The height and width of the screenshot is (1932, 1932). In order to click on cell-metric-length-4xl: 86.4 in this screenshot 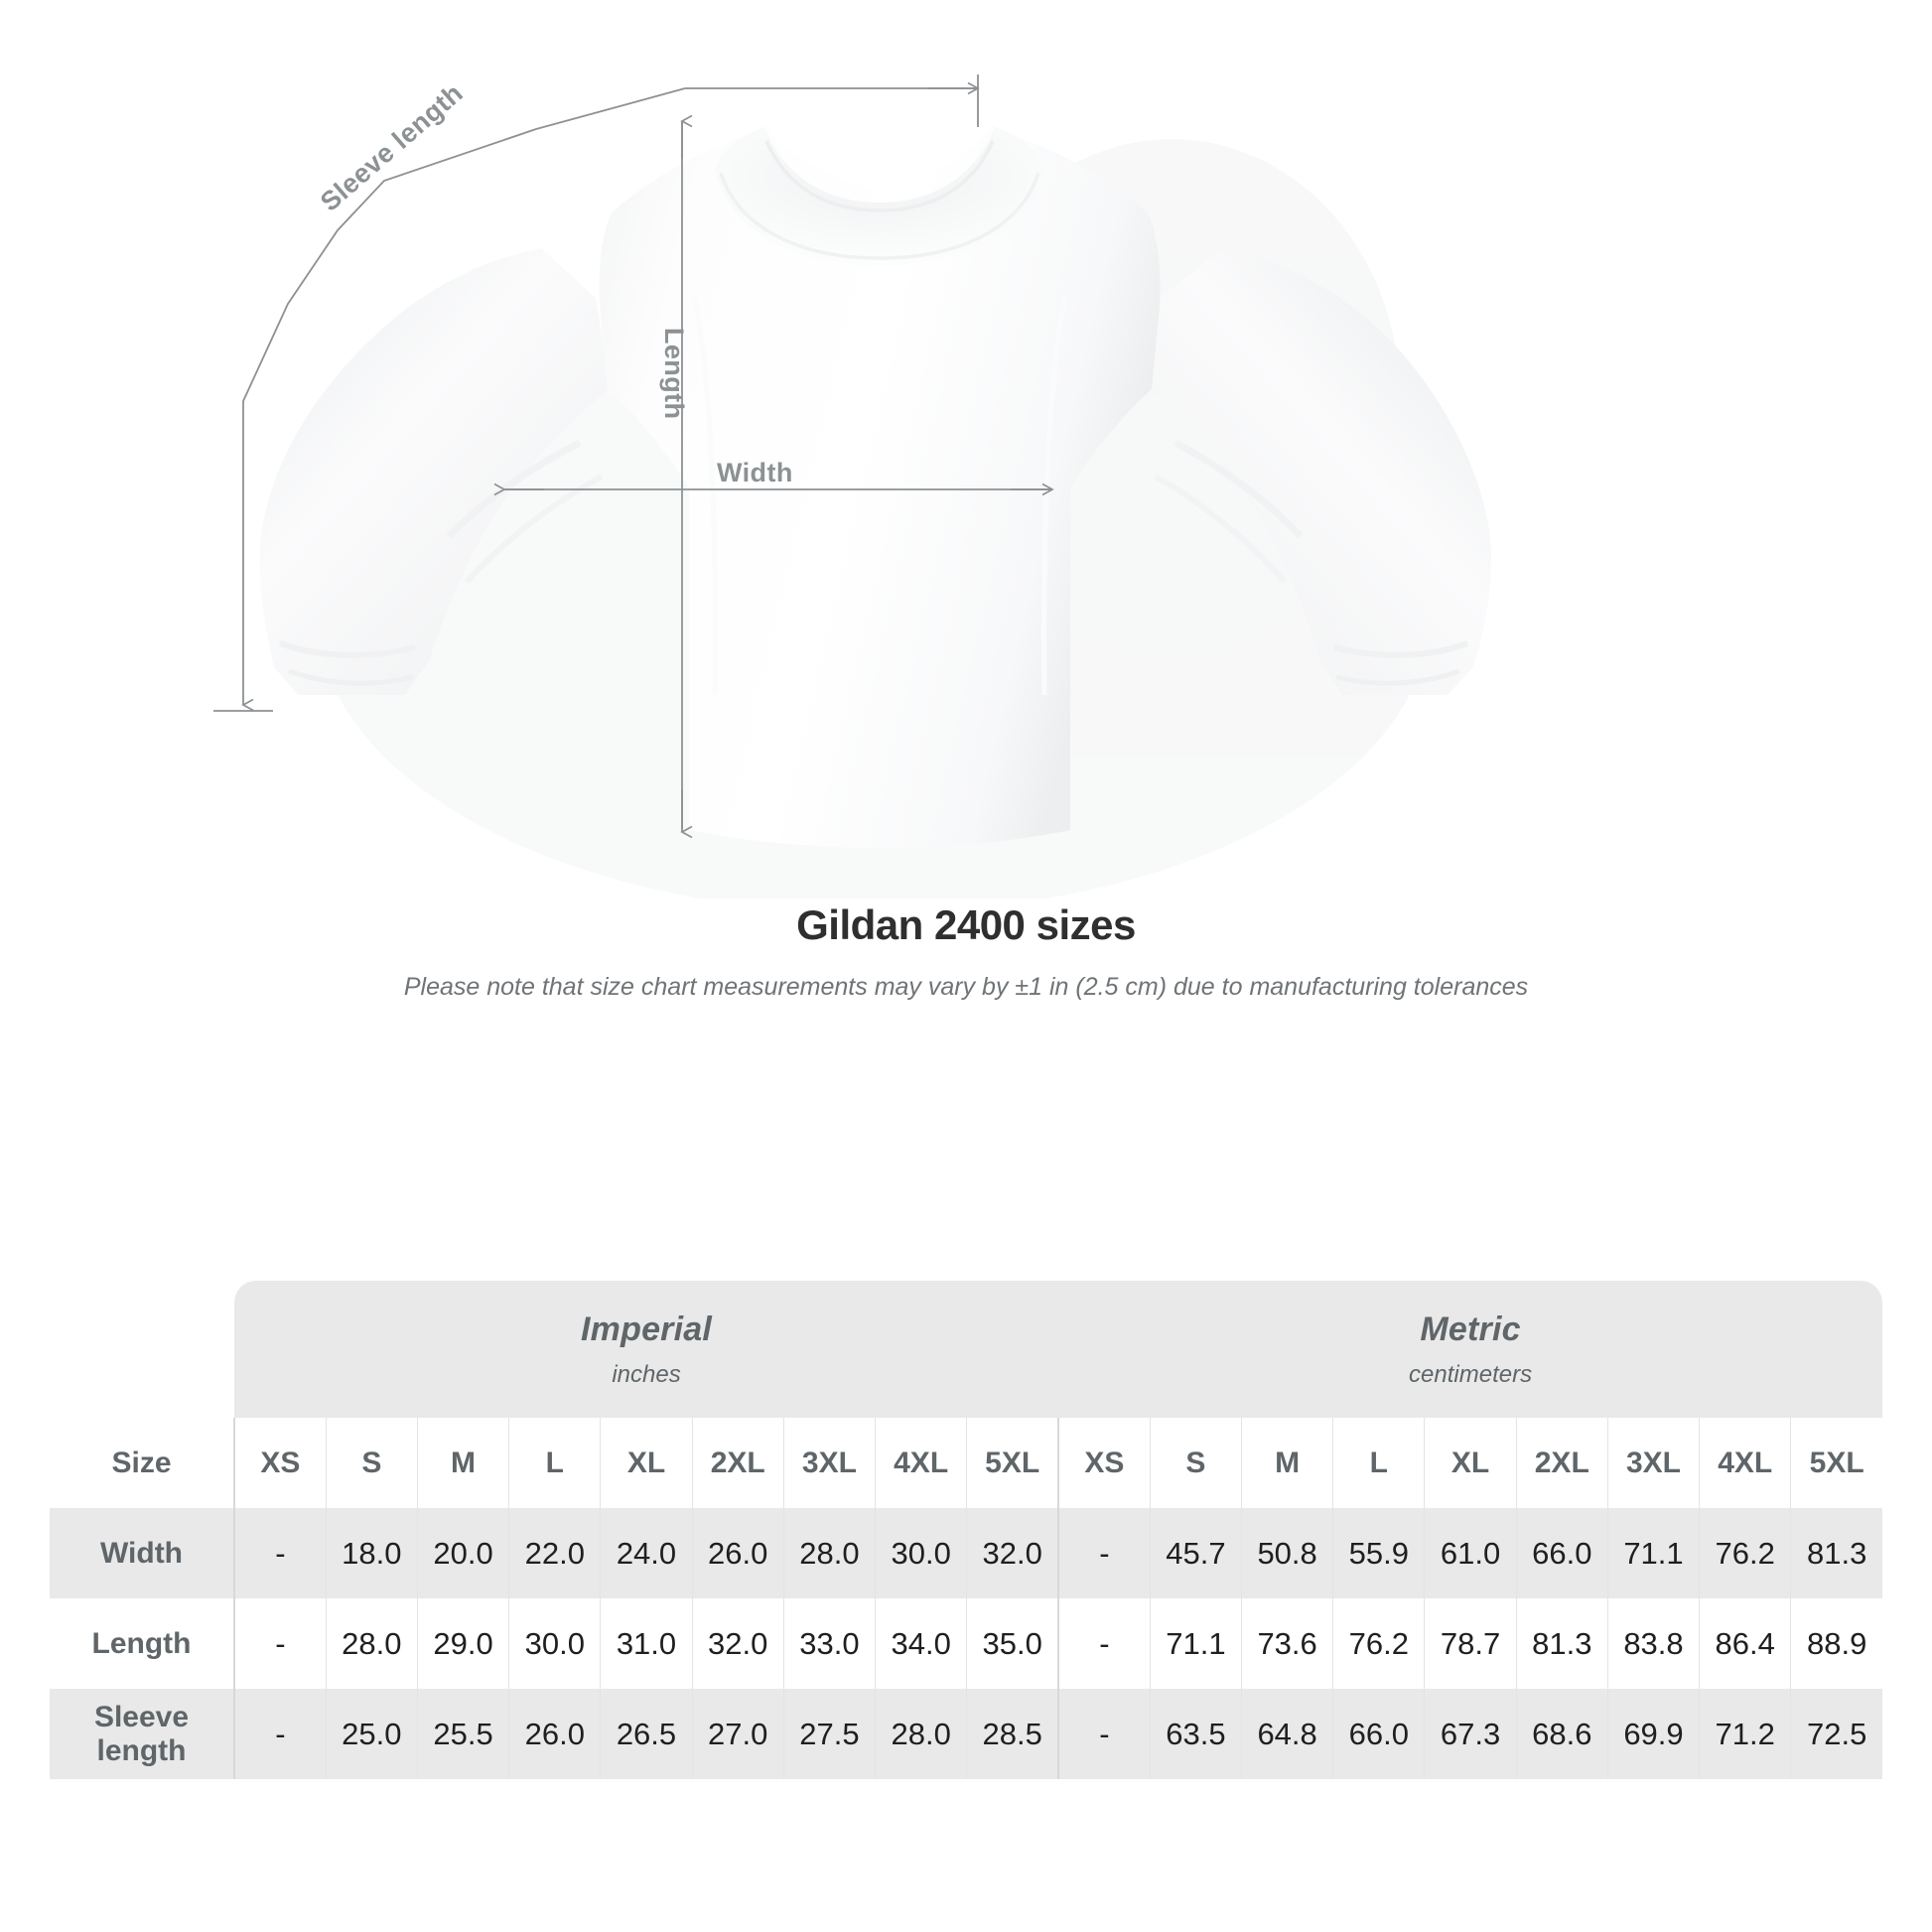, I will do `click(1745, 1644)`.